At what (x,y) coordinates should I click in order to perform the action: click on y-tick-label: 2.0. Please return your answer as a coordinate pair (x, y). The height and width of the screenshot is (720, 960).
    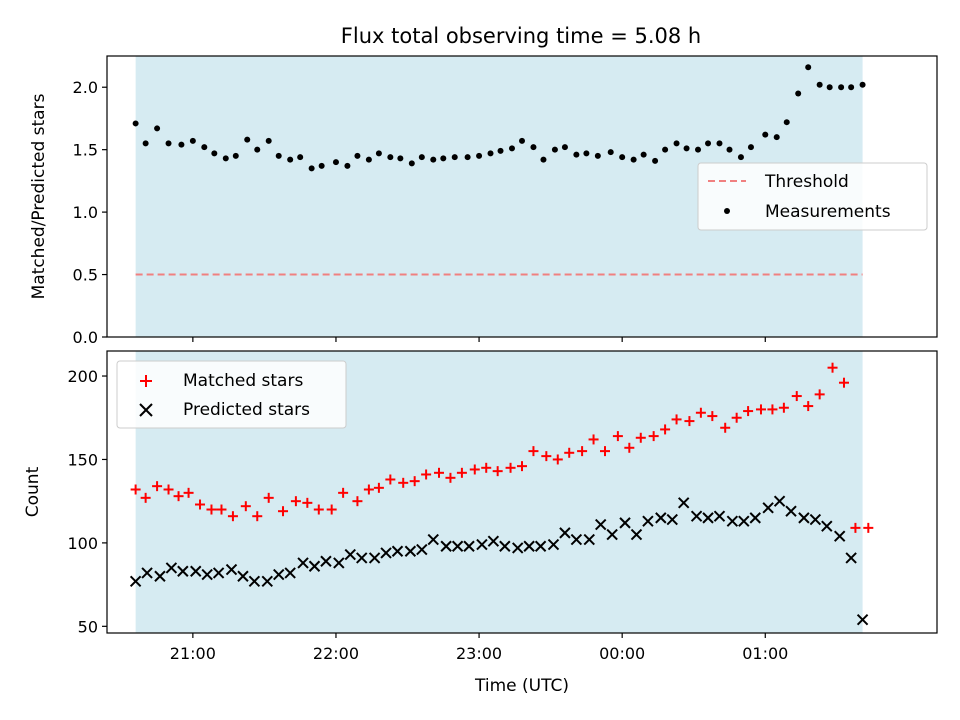
    Looking at the image, I should click on (85, 87).